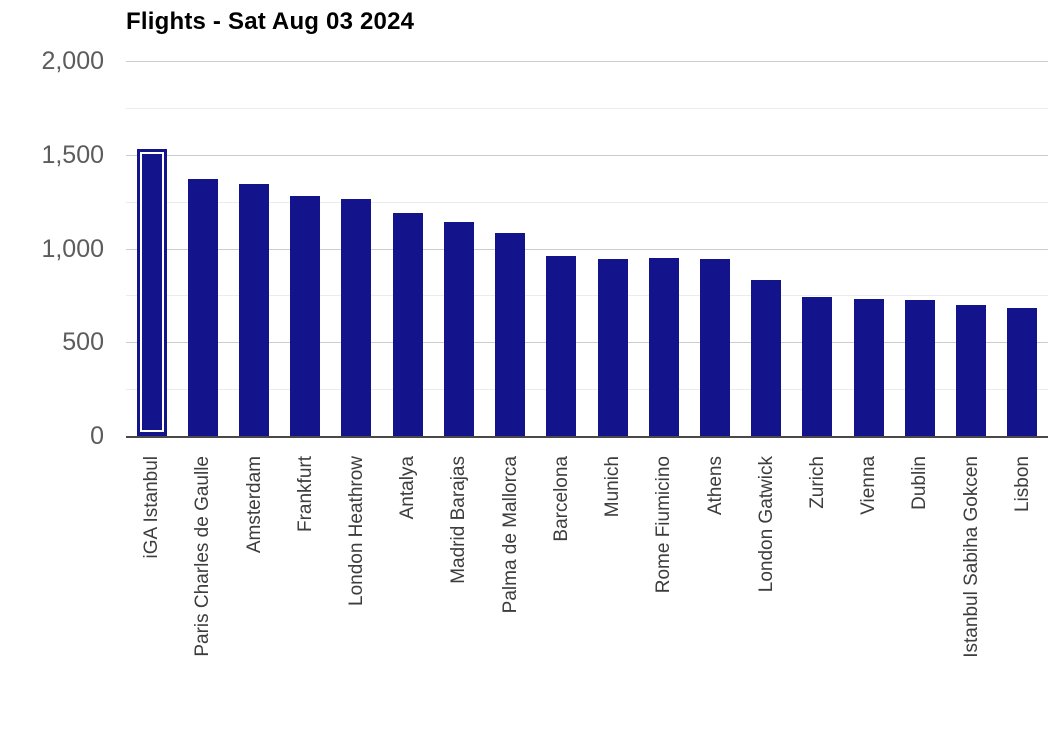 The height and width of the screenshot is (752, 1048). Describe the element at coordinates (356, 531) in the screenshot. I see `x-axis-label: London Heathrow` at that location.